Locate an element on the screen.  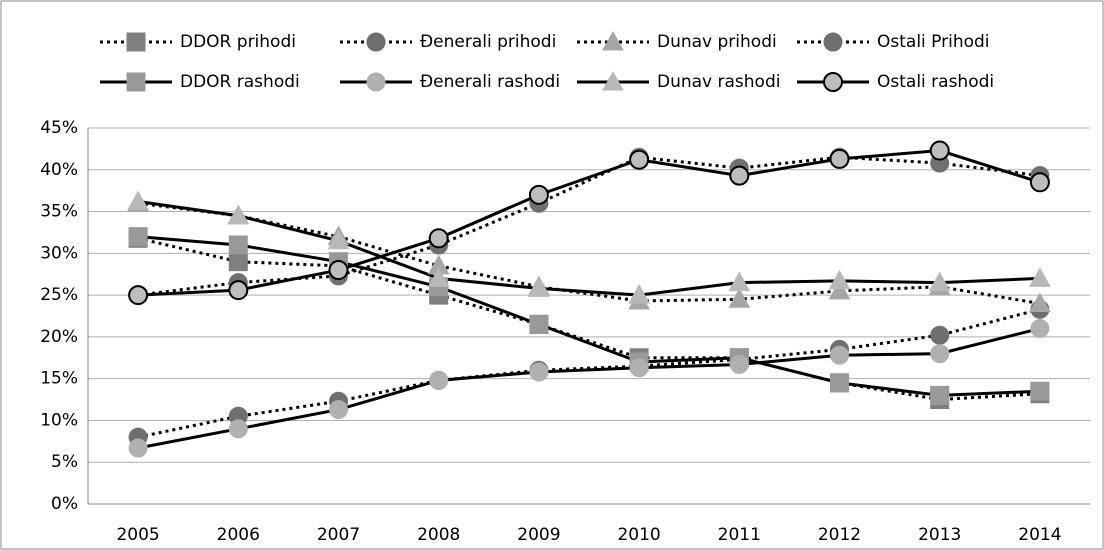
x-tick-label: 2011 is located at coordinates (739, 535).